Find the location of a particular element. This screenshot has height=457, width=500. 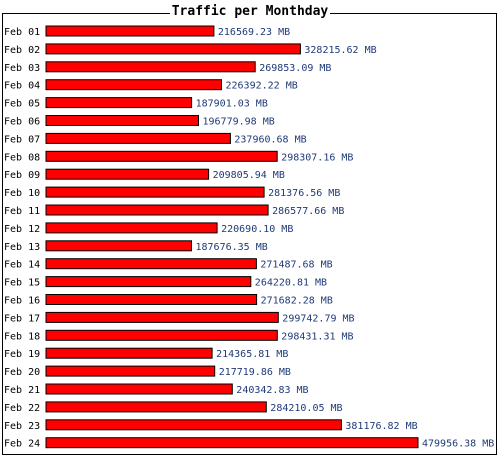

value-label: 217719.86 MB is located at coordinates (255, 372).